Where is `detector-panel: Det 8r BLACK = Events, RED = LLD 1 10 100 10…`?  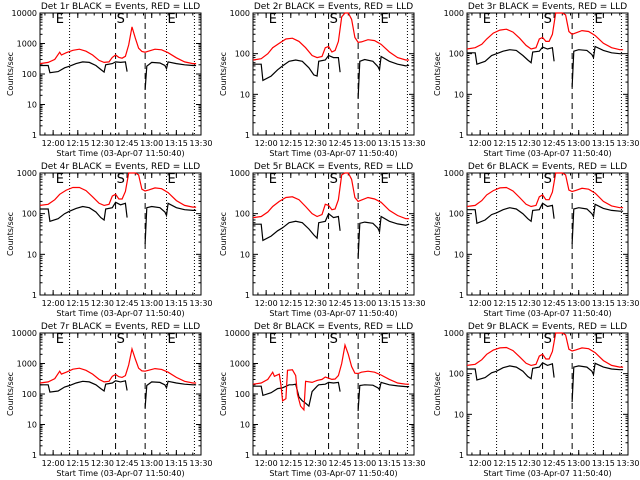
detector-panel: Det 8r BLACK = Events, RED = LLD 1 10 100 10… is located at coordinates (322, 400).